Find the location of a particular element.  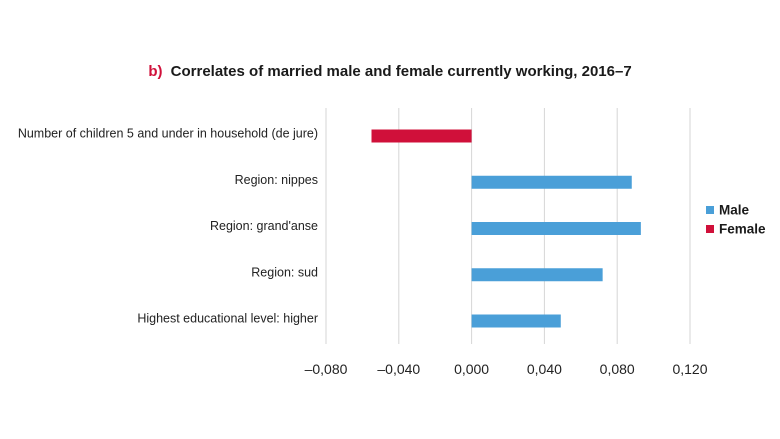

legend-label-male: Male is located at coordinates (734, 210).